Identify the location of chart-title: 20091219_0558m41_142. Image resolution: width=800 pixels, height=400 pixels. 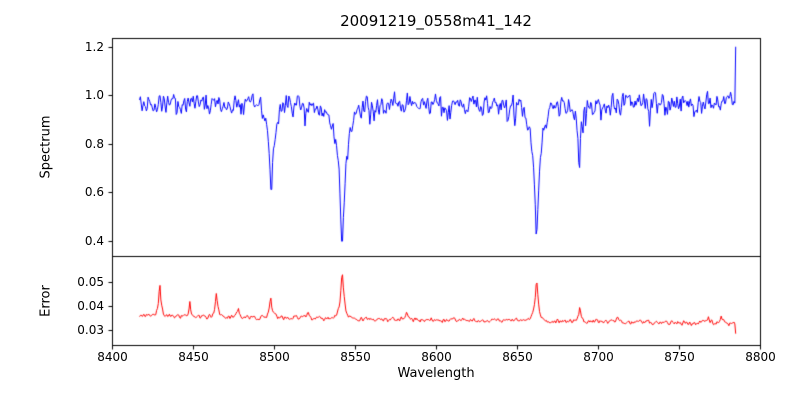
(436, 21).